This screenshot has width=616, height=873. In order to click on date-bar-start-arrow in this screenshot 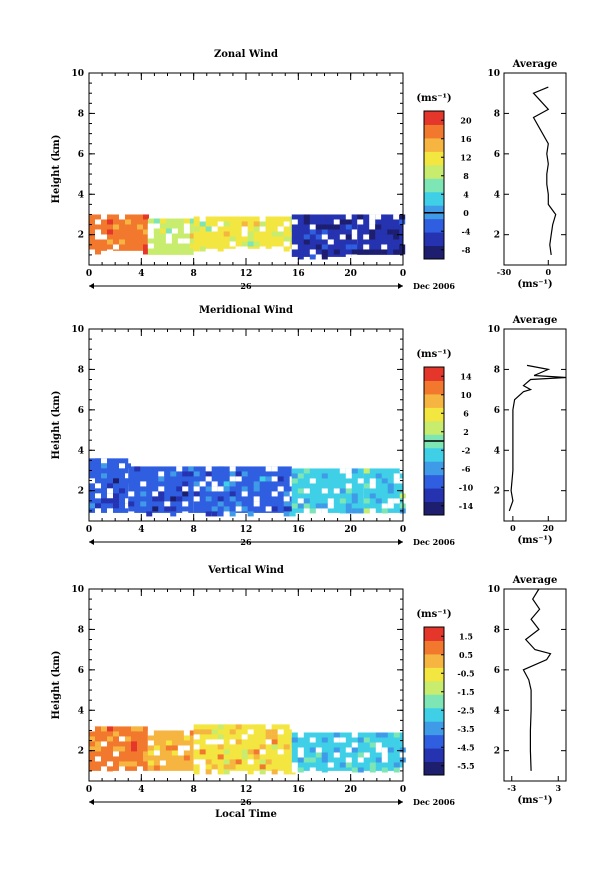, I will do `click(91, 286)`.